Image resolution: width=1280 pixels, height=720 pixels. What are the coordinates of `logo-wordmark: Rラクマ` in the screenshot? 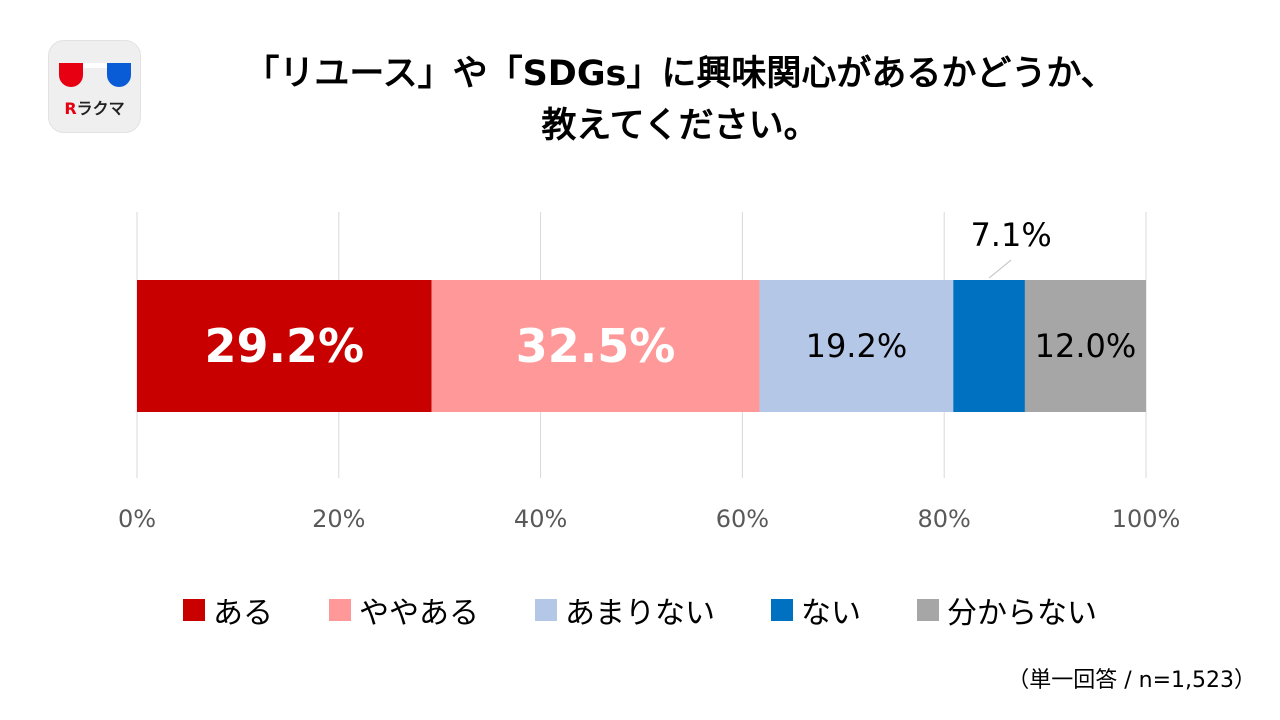 It's located at (94, 107).